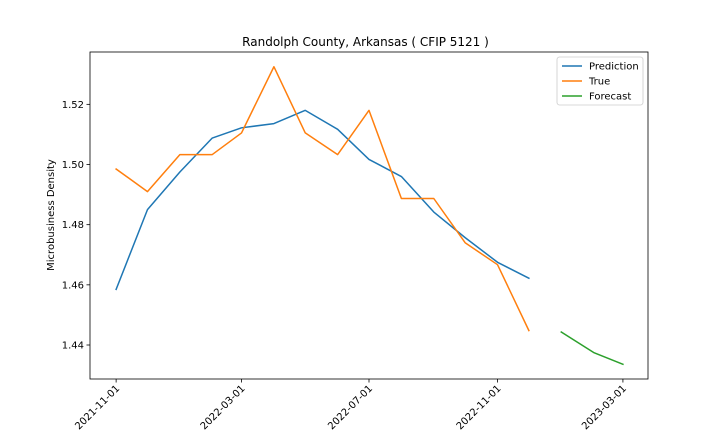  Describe the element at coordinates (614, 67) in the screenshot. I see `legend-label-prediction: Prediction` at that location.